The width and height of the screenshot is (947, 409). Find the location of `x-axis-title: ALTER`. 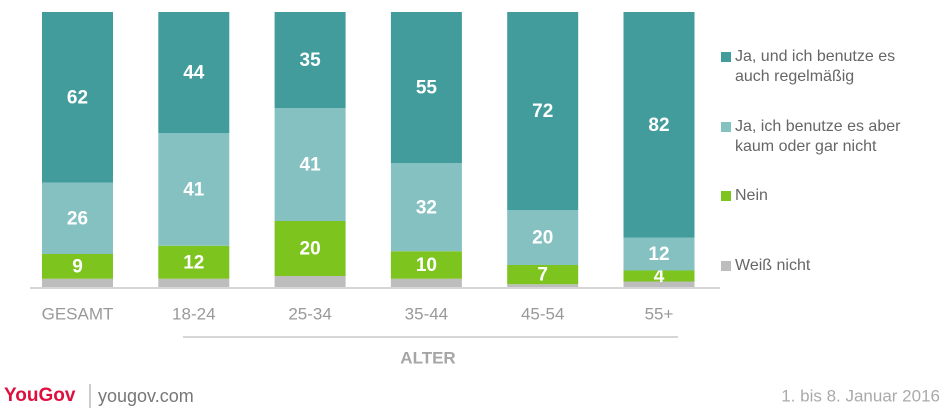

x-axis-title: ALTER is located at coordinates (427, 357).